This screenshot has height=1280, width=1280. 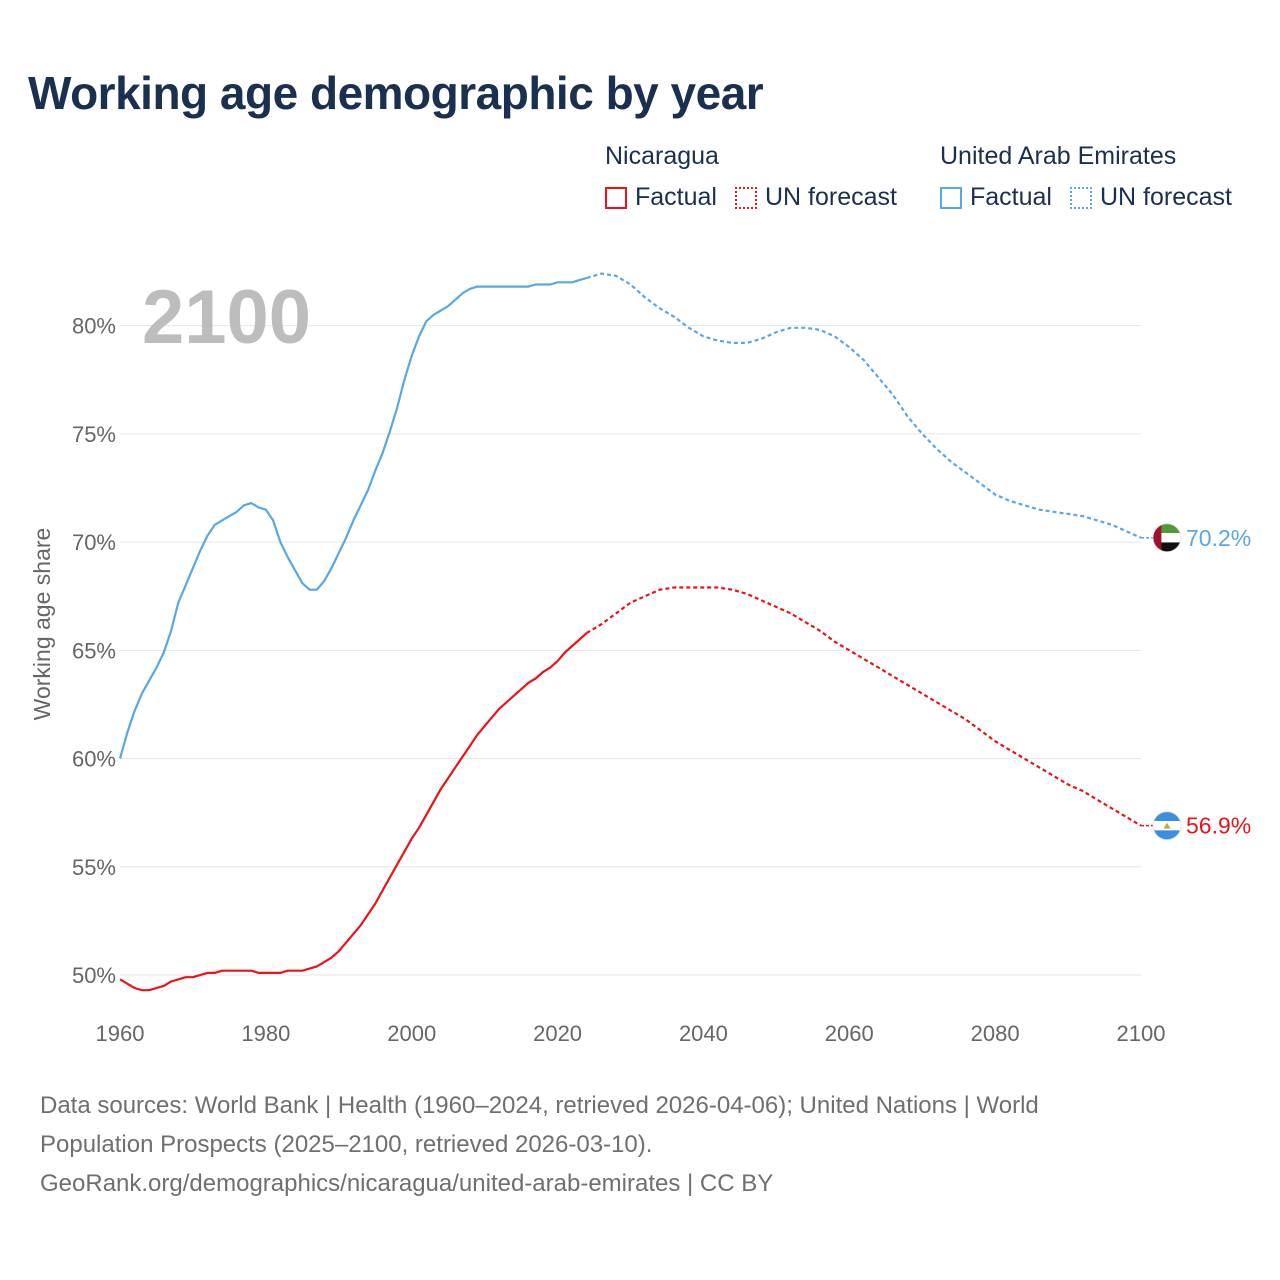 I want to click on x-tick-label: 2080, so click(x=995, y=1033).